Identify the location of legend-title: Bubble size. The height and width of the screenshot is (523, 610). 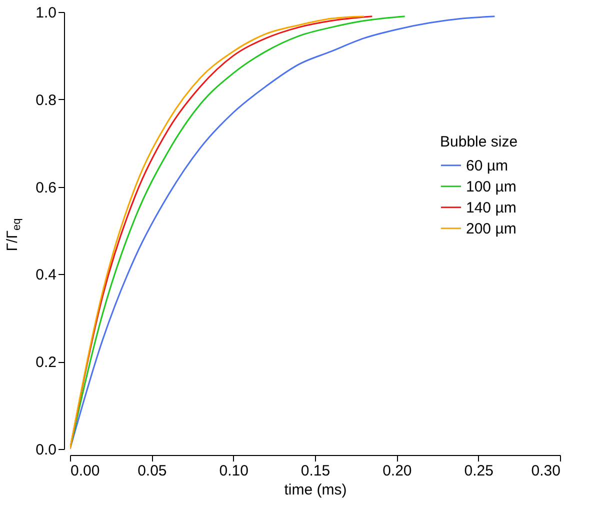
(479, 141).